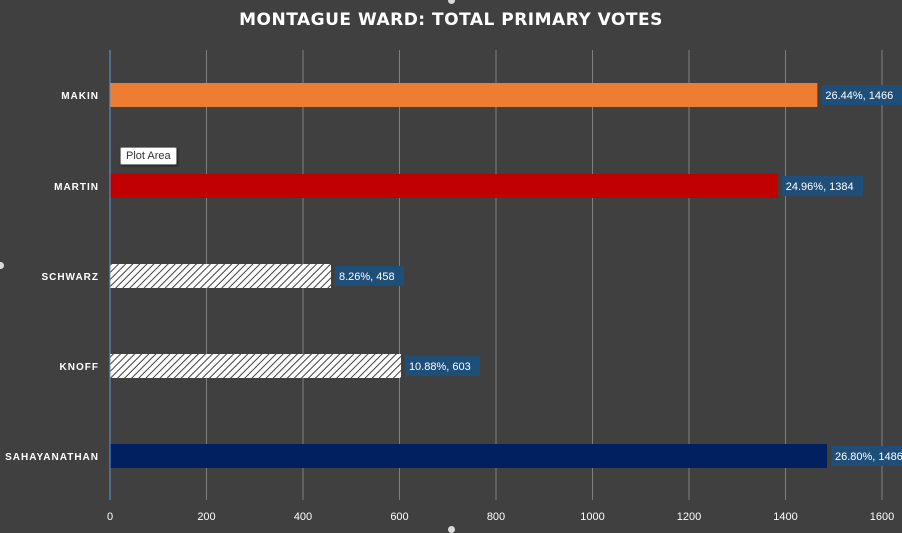  What do you see at coordinates (2, 265) in the screenshot?
I see `resize-handle-left` at bounding box center [2, 265].